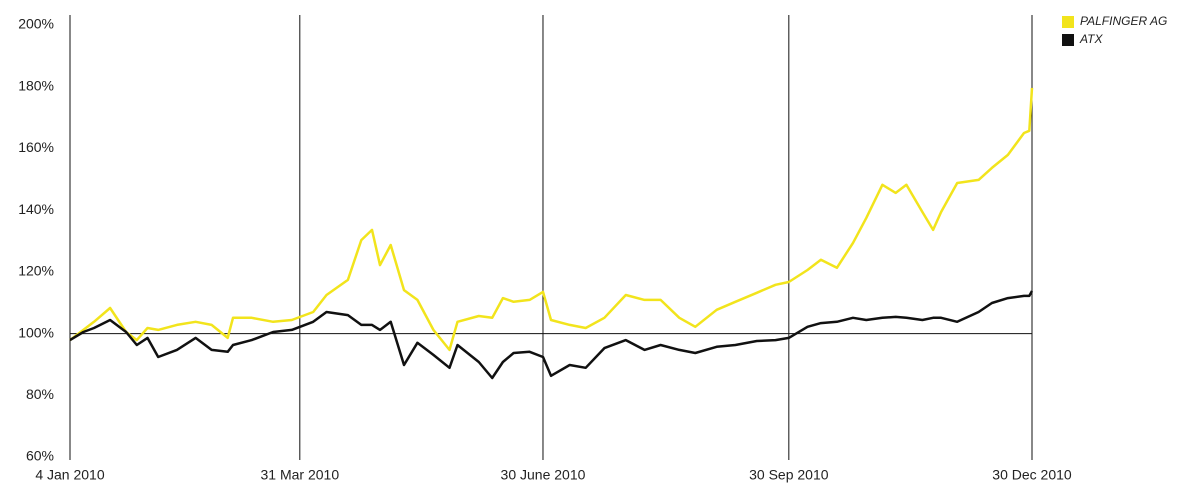 This screenshot has height=484, width=1179. What do you see at coordinates (1123, 21) in the screenshot?
I see `legend-label: PALFINGER AG` at bounding box center [1123, 21].